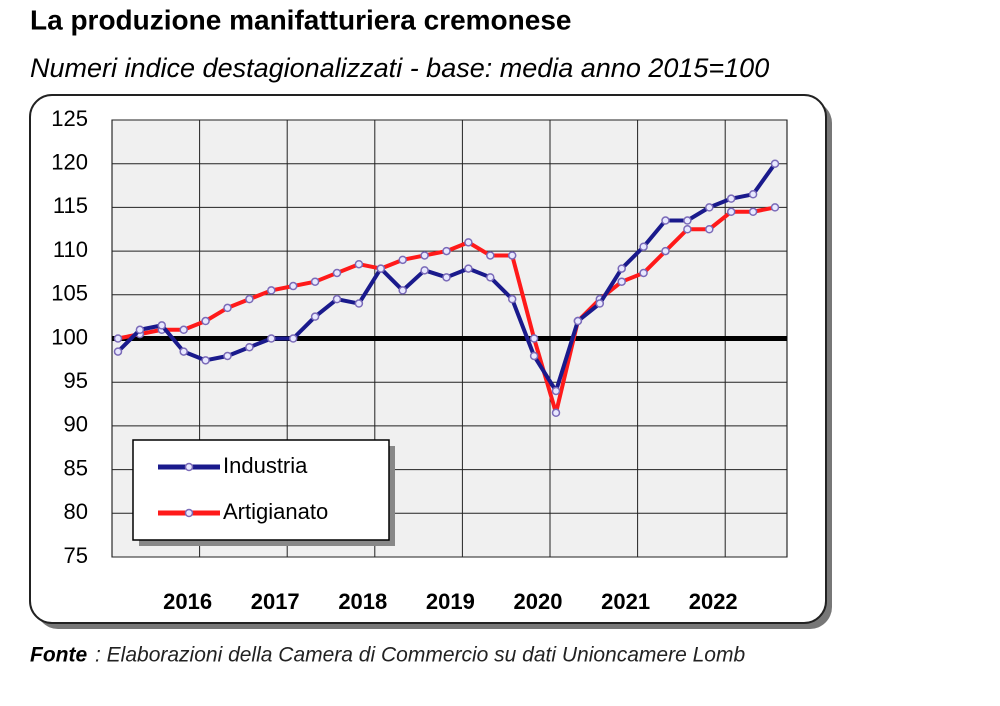 The image size is (1000, 706). What do you see at coordinates (300, 19) in the screenshot?
I see `chart-title: La produzione manifatturiera cremonese` at bounding box center [300, 19].